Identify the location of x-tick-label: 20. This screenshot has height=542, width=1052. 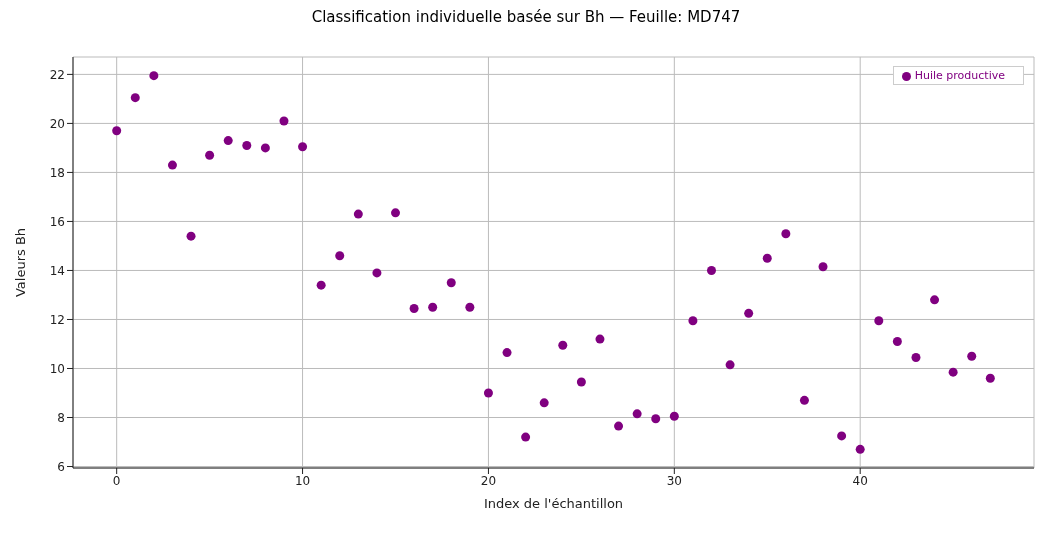
(488, 480).